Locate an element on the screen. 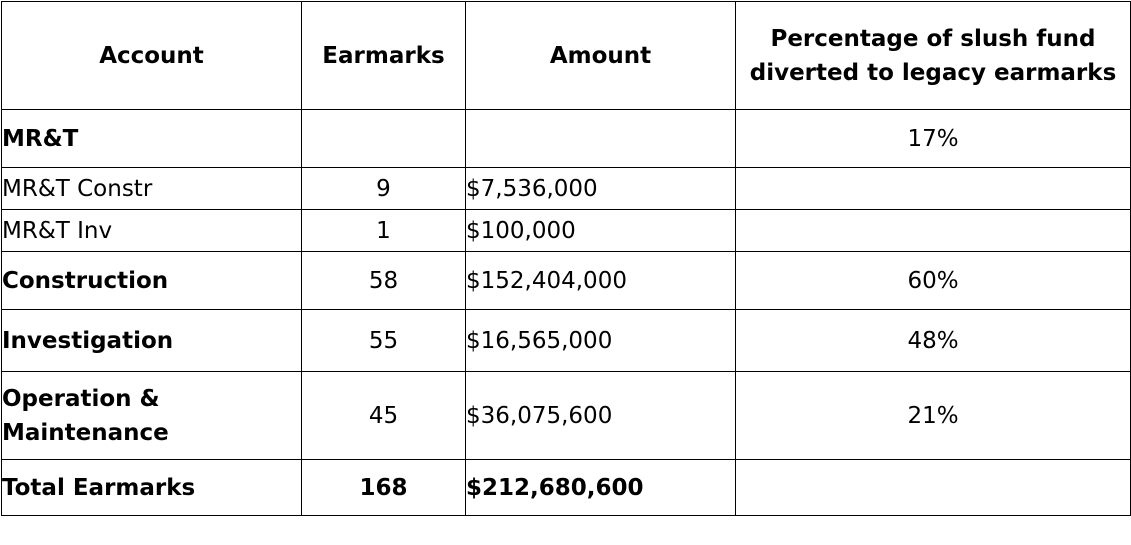 The width and height of the screenshot is (1131, 545). earmarks-cell: 9 is located at coordinates (383, 188).